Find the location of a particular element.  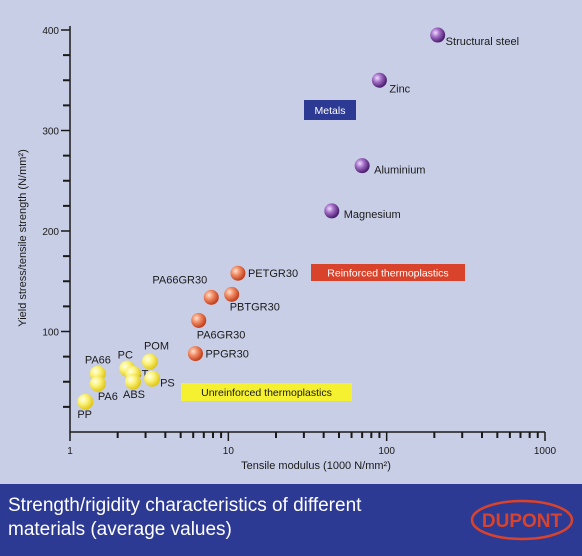

point-label: PPGR30 is located at coordinates (226, 355).